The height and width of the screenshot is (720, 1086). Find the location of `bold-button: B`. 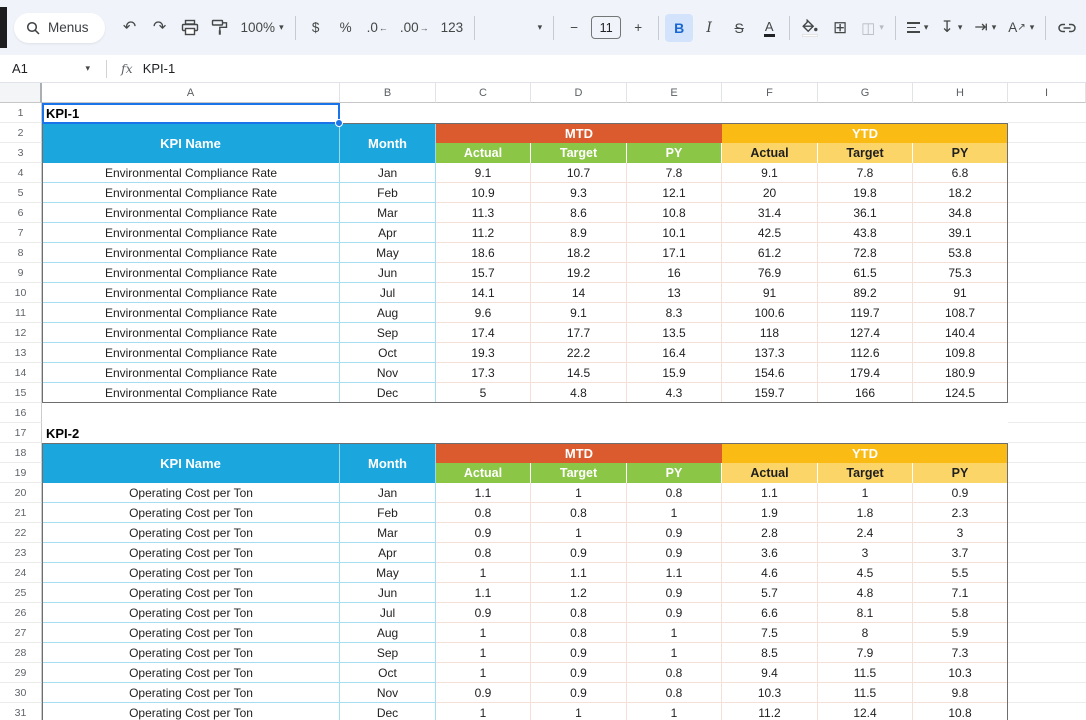

bold-button: B is located at coordinates (679, 27).